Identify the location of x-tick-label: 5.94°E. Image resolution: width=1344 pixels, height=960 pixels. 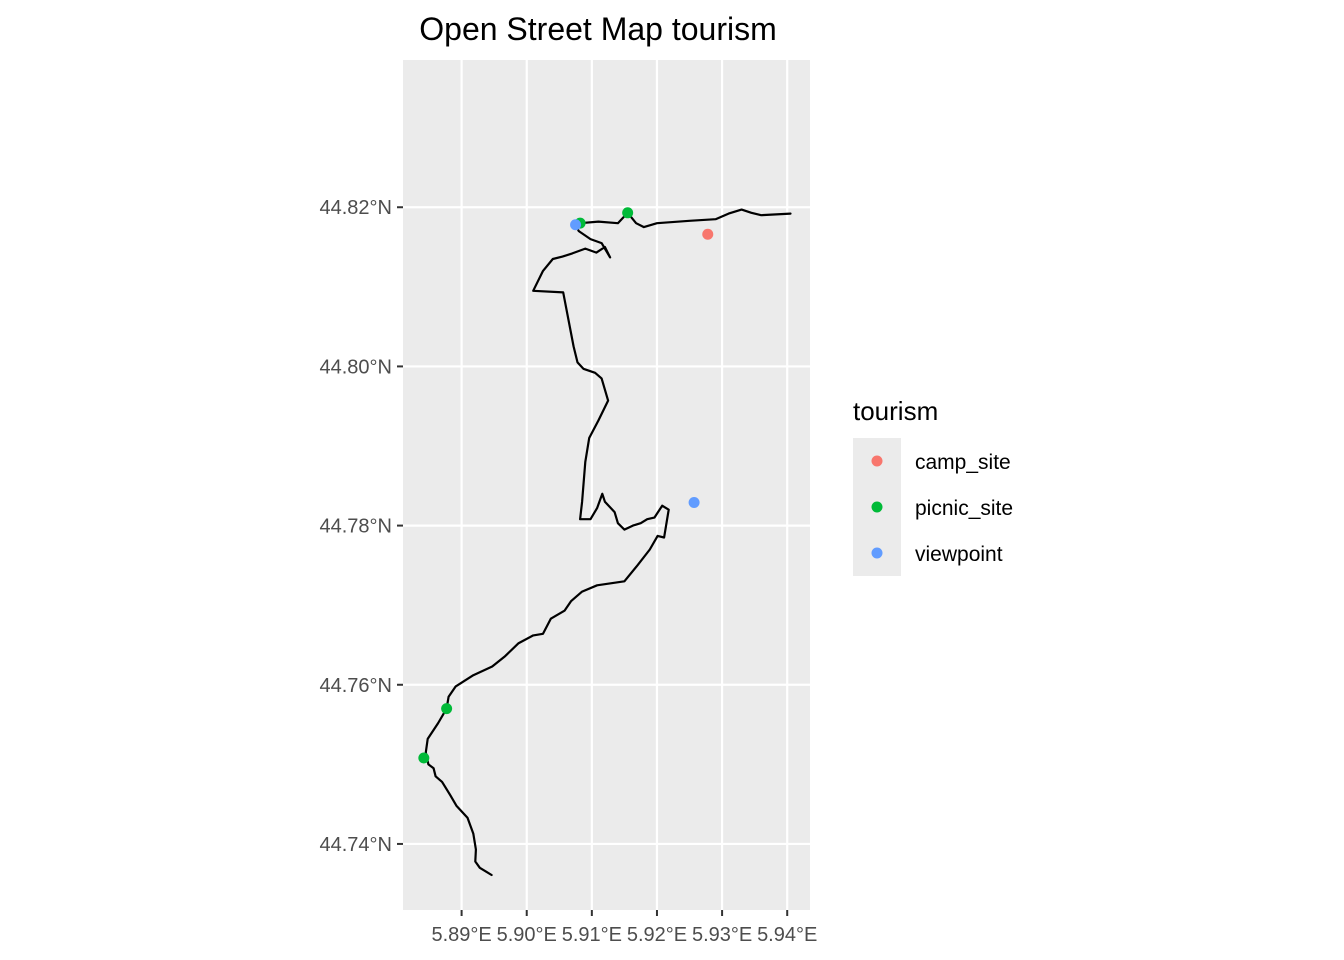
(787, 935).